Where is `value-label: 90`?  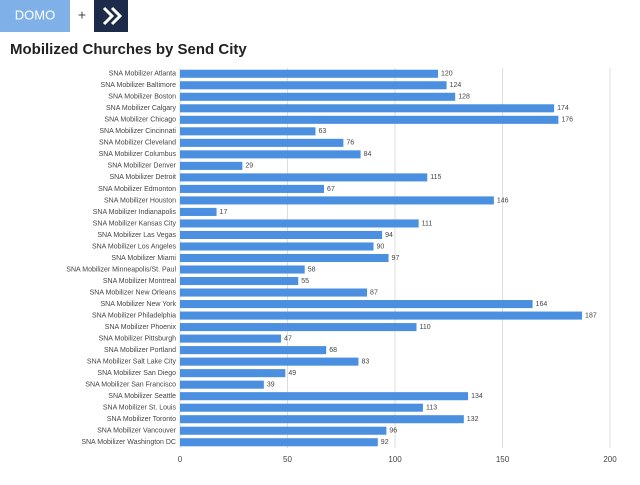
value-label: 90 is located at coordinates (381, 246).